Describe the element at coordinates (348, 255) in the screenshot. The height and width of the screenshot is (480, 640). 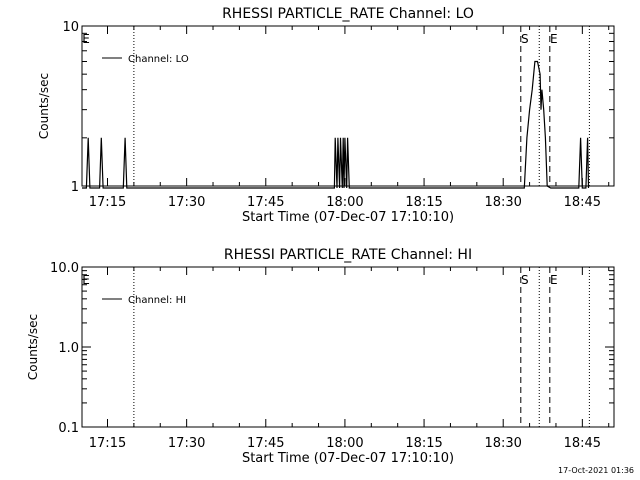
I see `chart-title: RHESSI PARTICLE_RATE Channel: HI` at that location.